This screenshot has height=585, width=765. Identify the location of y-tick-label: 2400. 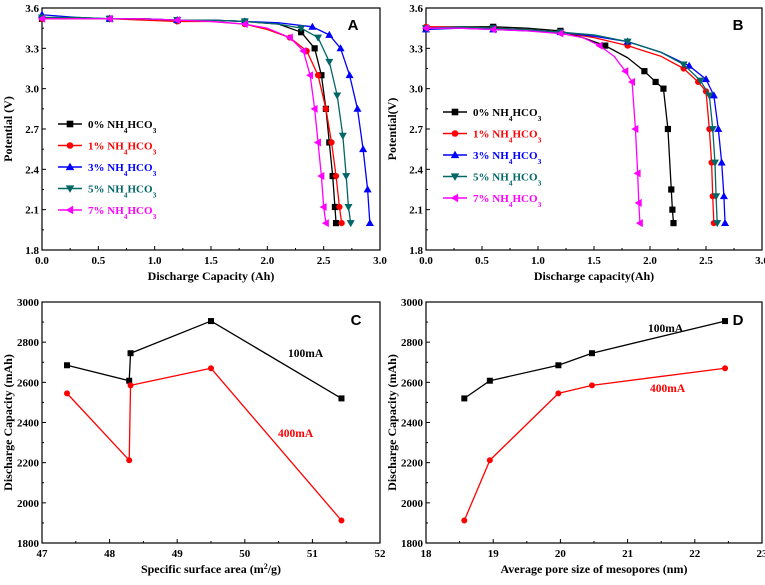
(28, 424).